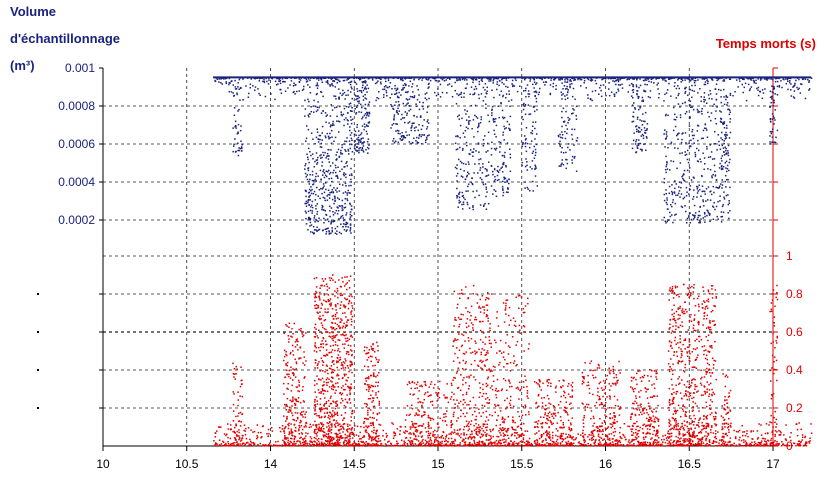  I want to click on x-axis-tick-label: 14.5, so click(355, 464).